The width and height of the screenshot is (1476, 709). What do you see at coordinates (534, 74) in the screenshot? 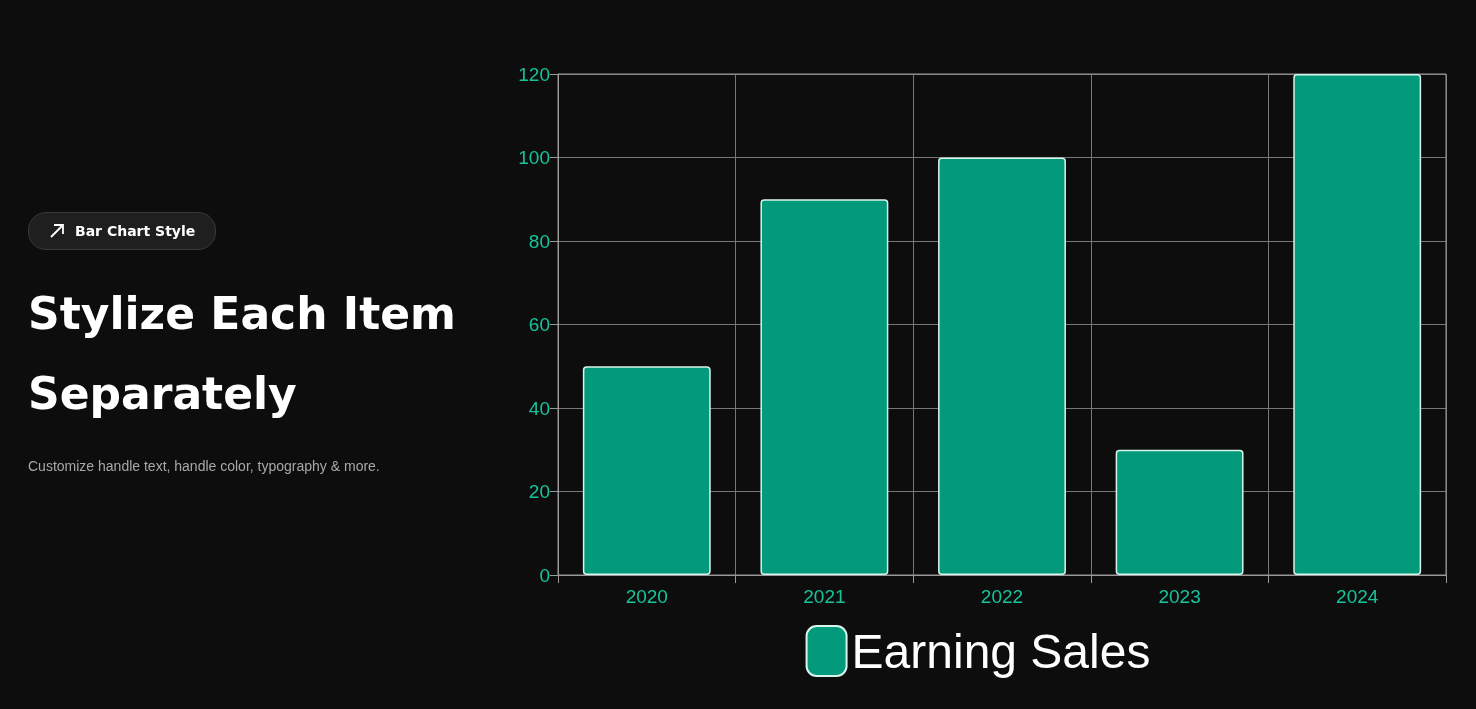
I see `y-tick-label: 120` at bounding box center [534, 74].